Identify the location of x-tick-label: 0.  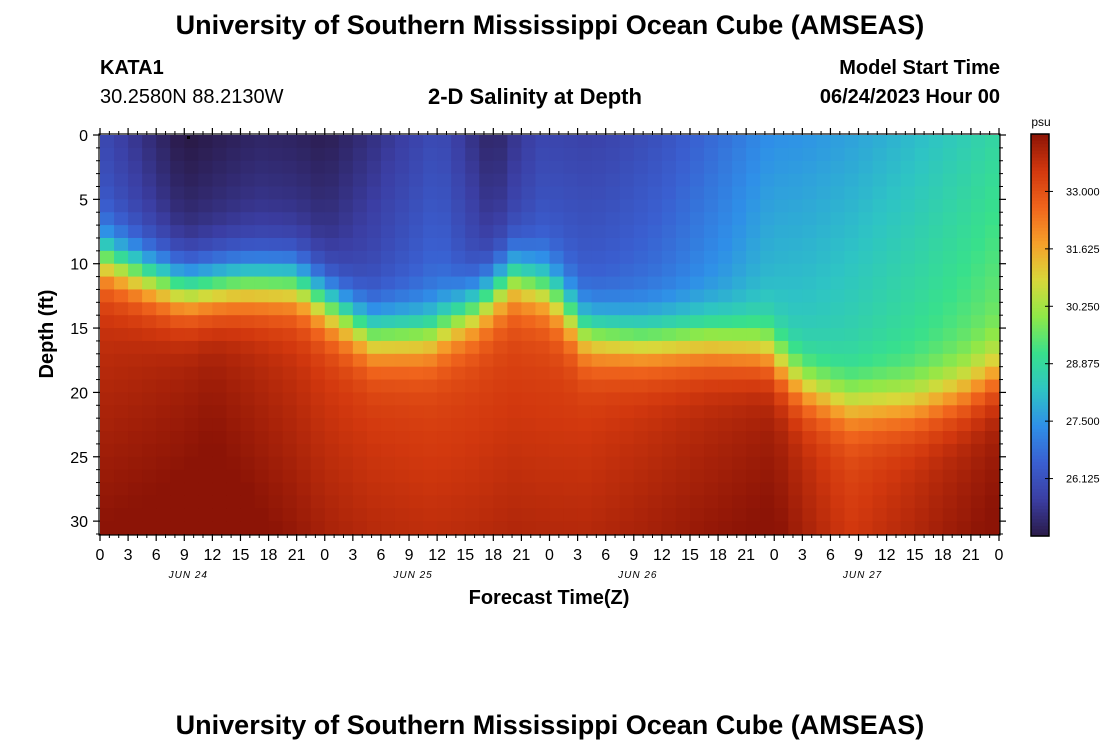
(549, 555).